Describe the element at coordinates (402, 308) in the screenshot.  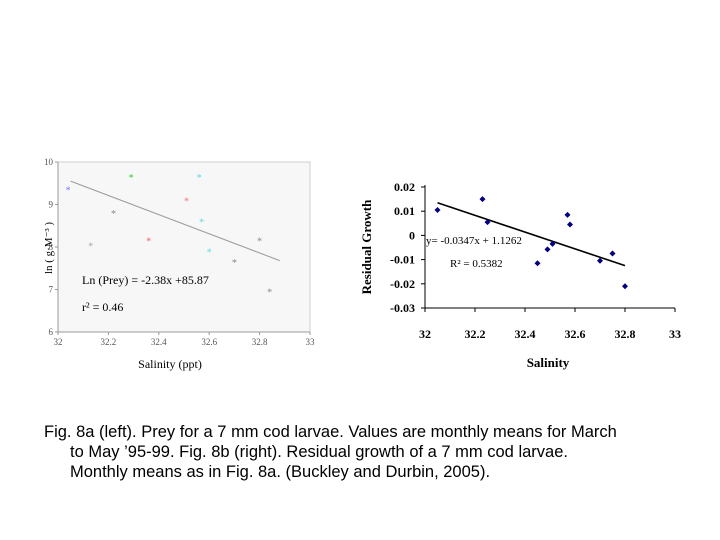
I see `y-tick-label: -0.03` at that location.